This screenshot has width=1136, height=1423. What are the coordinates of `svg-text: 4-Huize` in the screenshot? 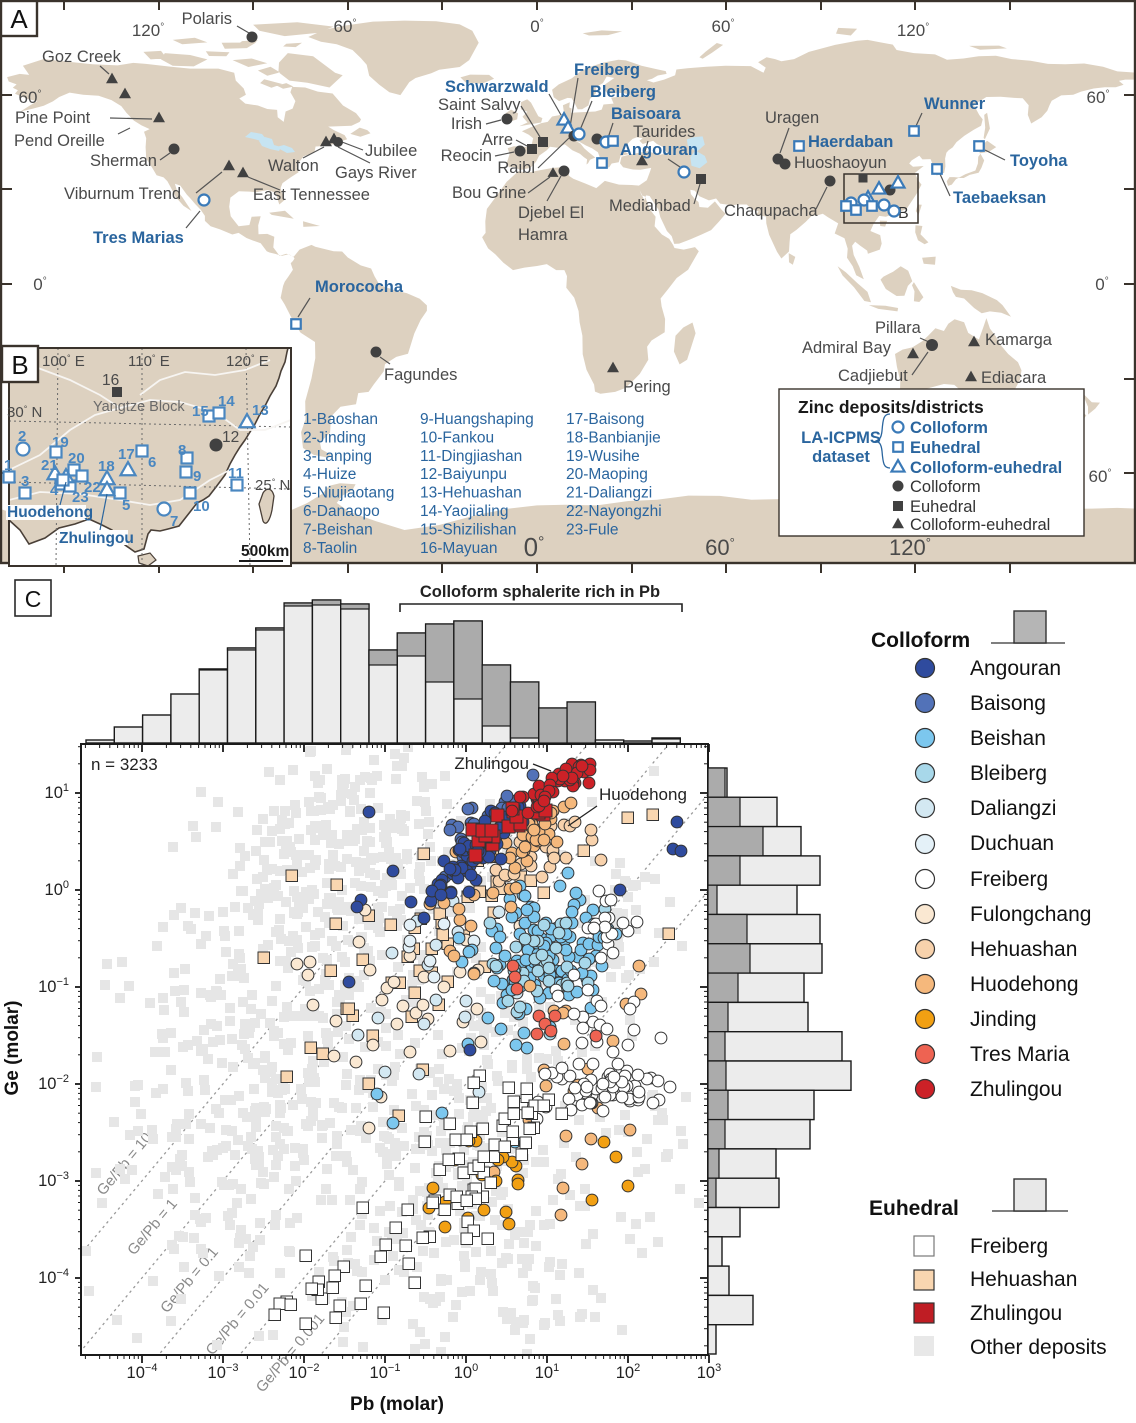 It's located at (329, 474).